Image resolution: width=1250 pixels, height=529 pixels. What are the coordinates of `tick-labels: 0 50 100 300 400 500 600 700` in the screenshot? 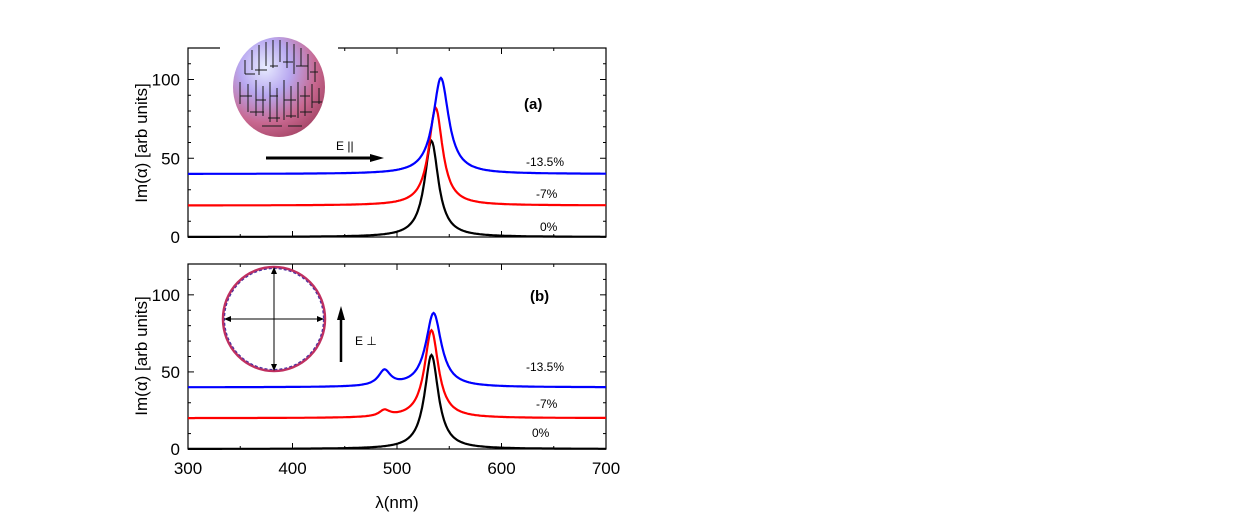 It's located at (386, 382).